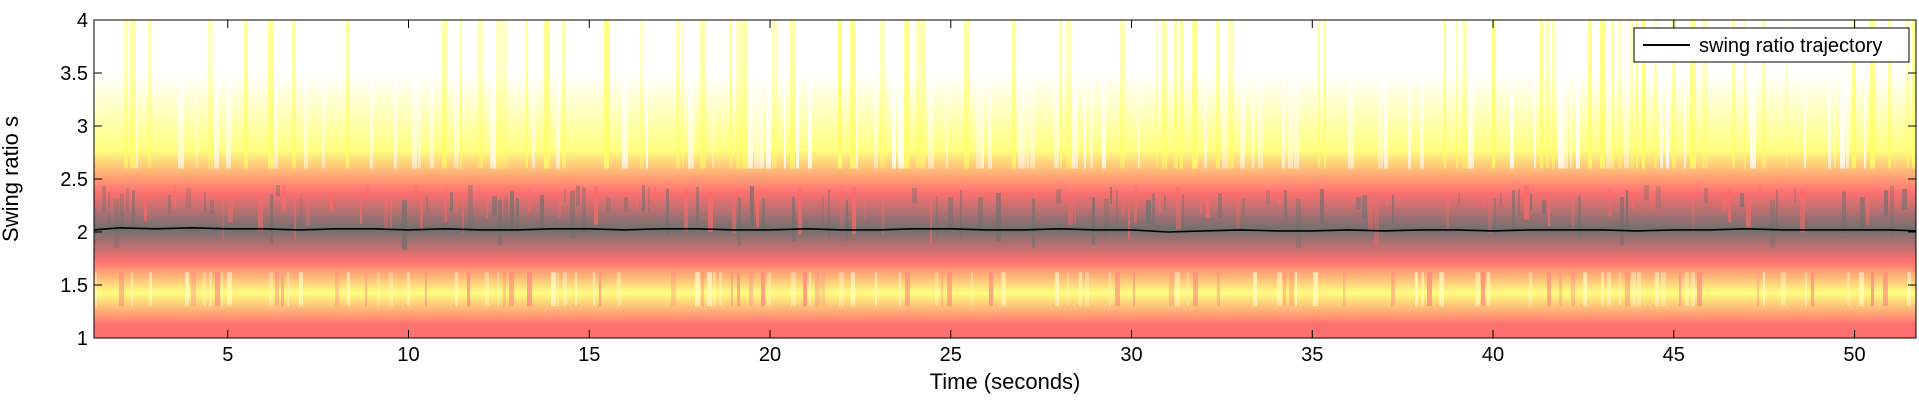 The height and width of the screenshot is (400, 1919). I want to click on legend-label-swing-ratio-trajectory: swing ratio trajectory, so click(1790, 46).